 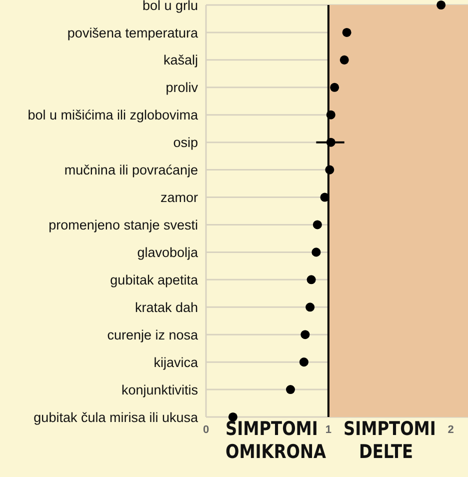 I want to click on text: SIMPTOMI OMIKRONA, so click(x=276, y=441).